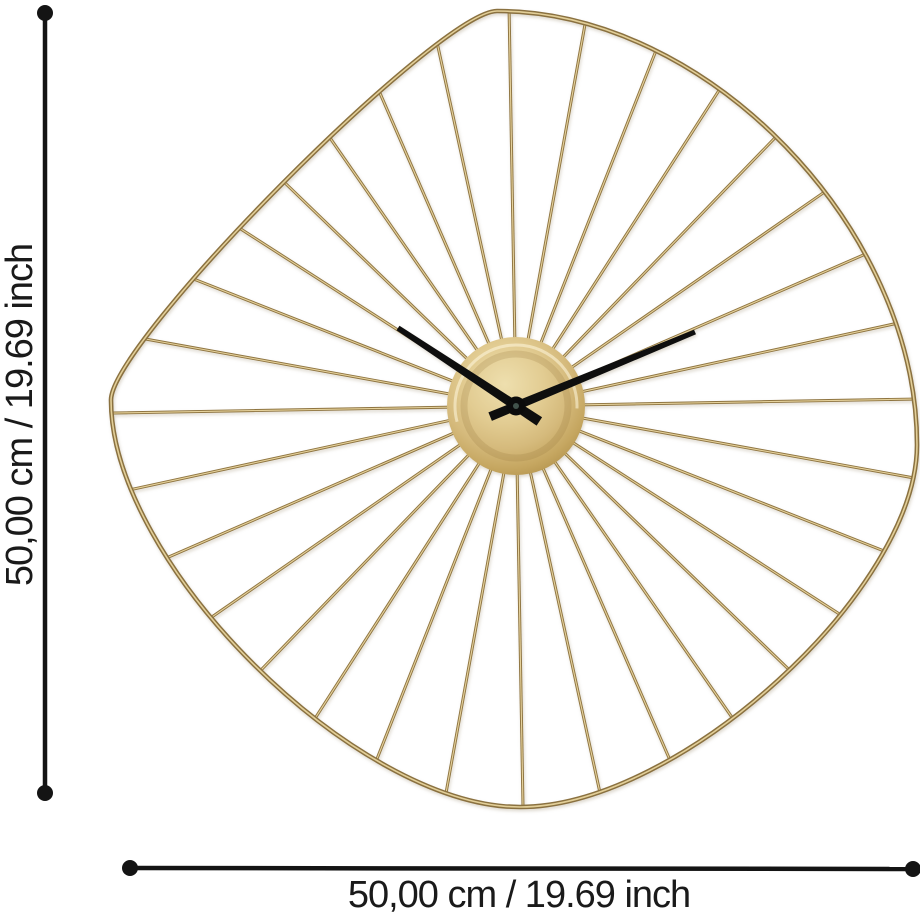  I want to click on clock-hub-center, so click(516, 406).